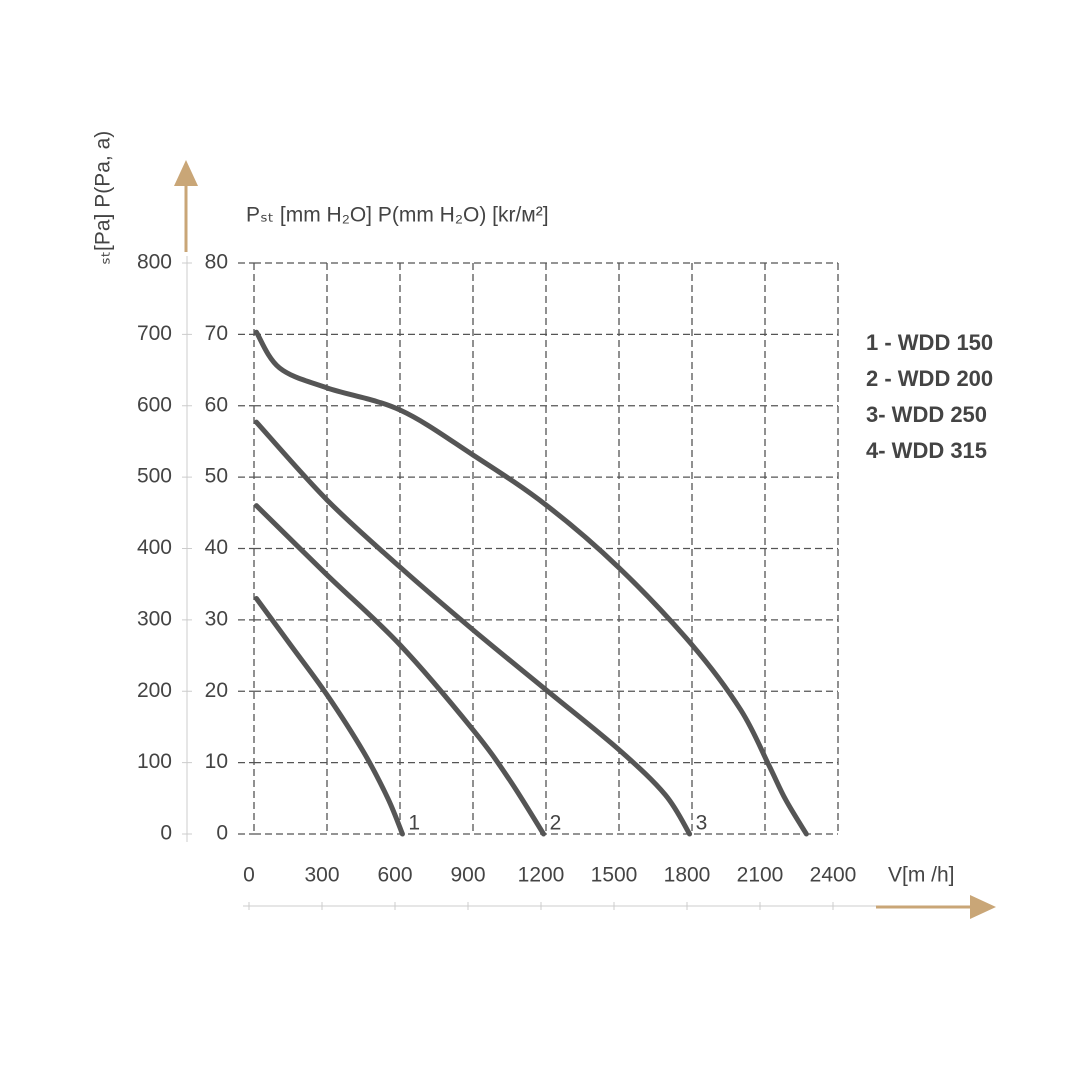  I want to click on y2-tick-label: 20, so click(216, 690).